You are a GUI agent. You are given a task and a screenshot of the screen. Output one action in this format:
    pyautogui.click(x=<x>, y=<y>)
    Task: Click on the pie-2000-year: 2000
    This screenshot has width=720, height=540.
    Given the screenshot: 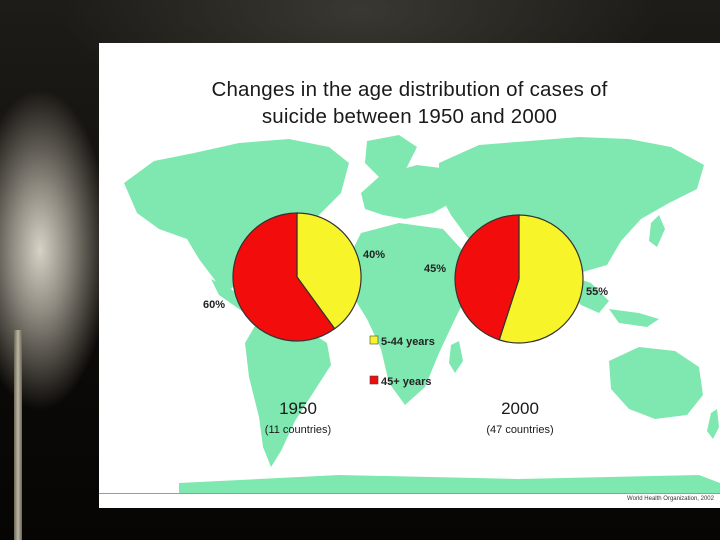 What is the action you would take?
    pyautogui.click(x=520, y=408)
    